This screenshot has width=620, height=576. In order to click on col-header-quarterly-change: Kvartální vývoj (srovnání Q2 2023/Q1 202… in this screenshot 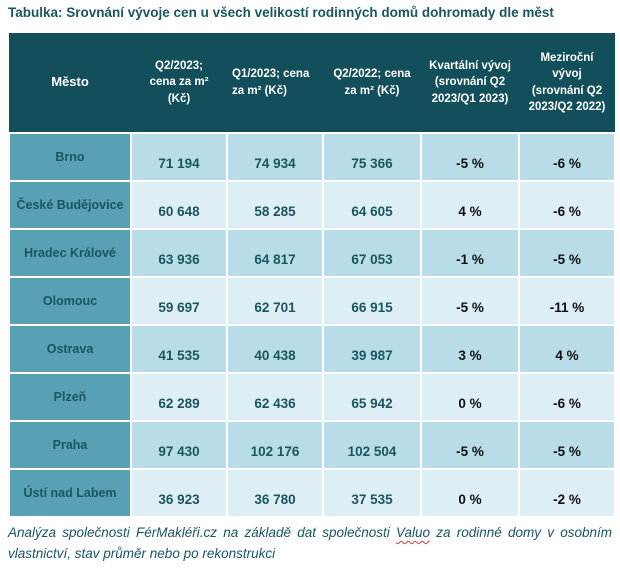, I will do `click(470, 83)`.